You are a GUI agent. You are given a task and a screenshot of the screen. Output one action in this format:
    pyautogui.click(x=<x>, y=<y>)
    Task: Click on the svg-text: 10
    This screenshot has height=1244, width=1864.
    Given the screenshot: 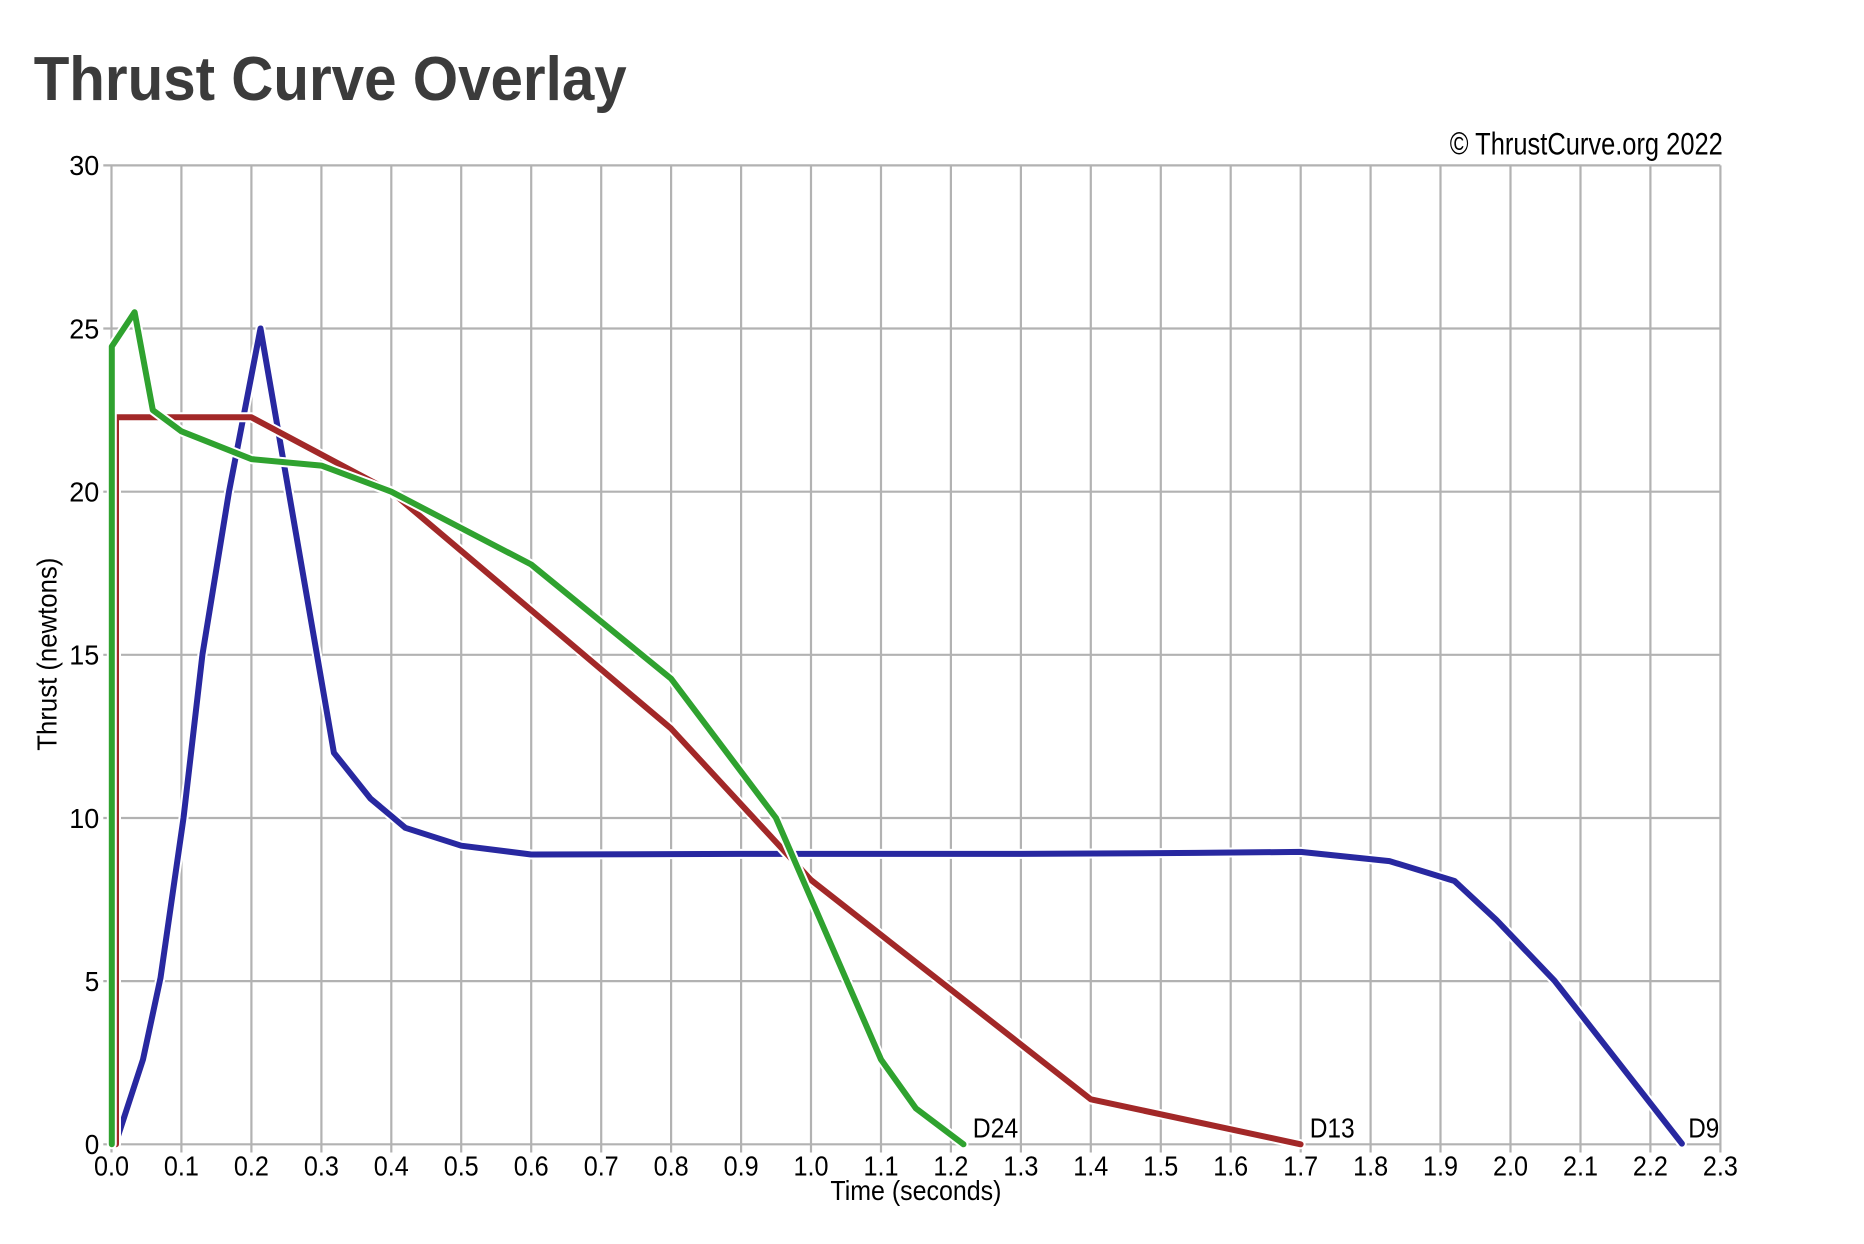 What is the action you would take?
    pyautogui.click(x=84, y=818)
    